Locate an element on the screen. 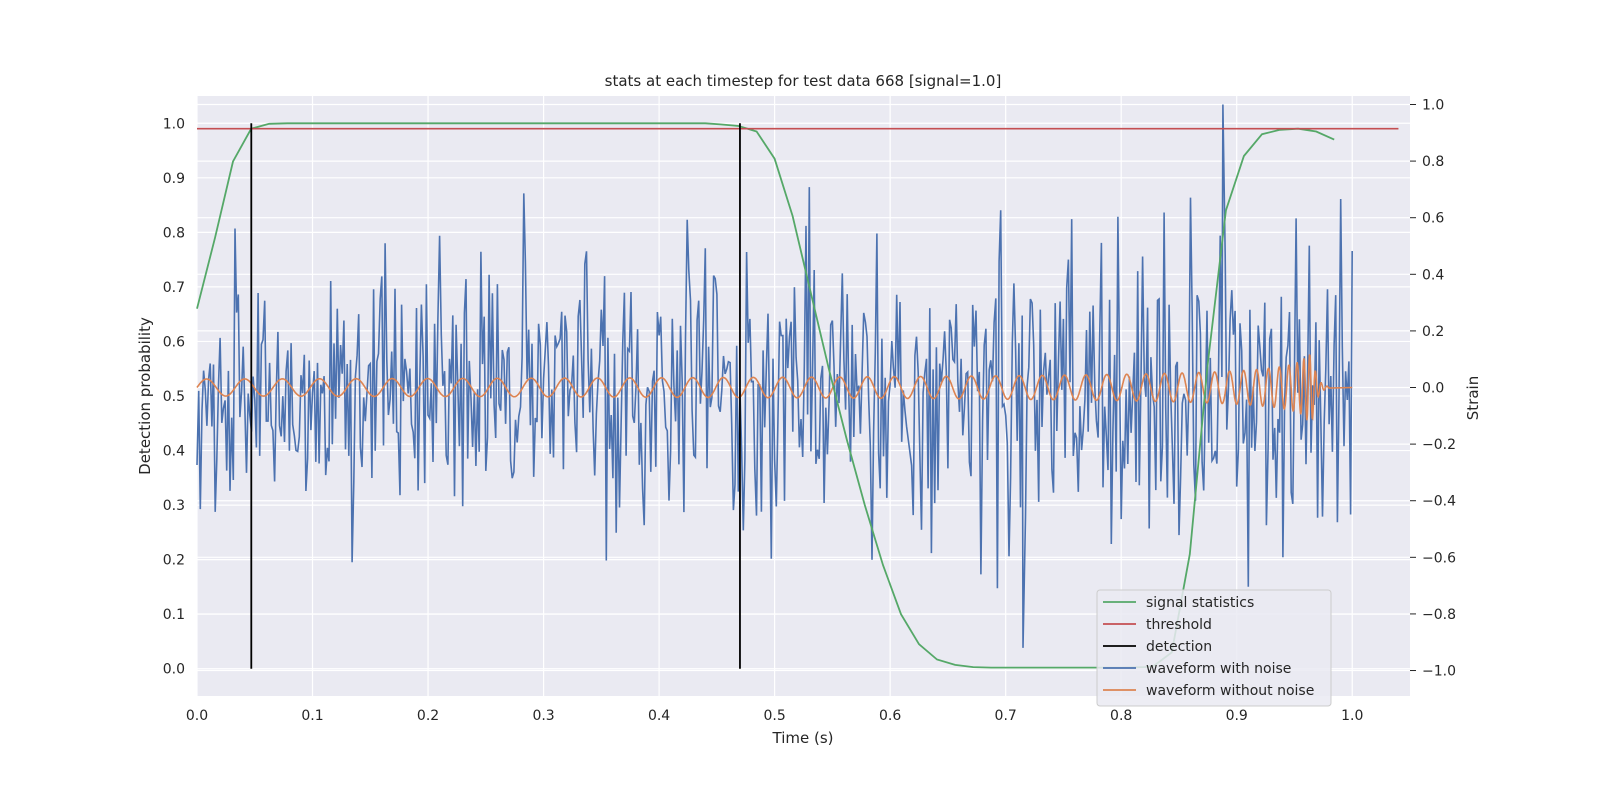 The height and width of the screenshot is (800, 1600). y-right-tick-label: −0.4 is located at coordinates (1439, 502).